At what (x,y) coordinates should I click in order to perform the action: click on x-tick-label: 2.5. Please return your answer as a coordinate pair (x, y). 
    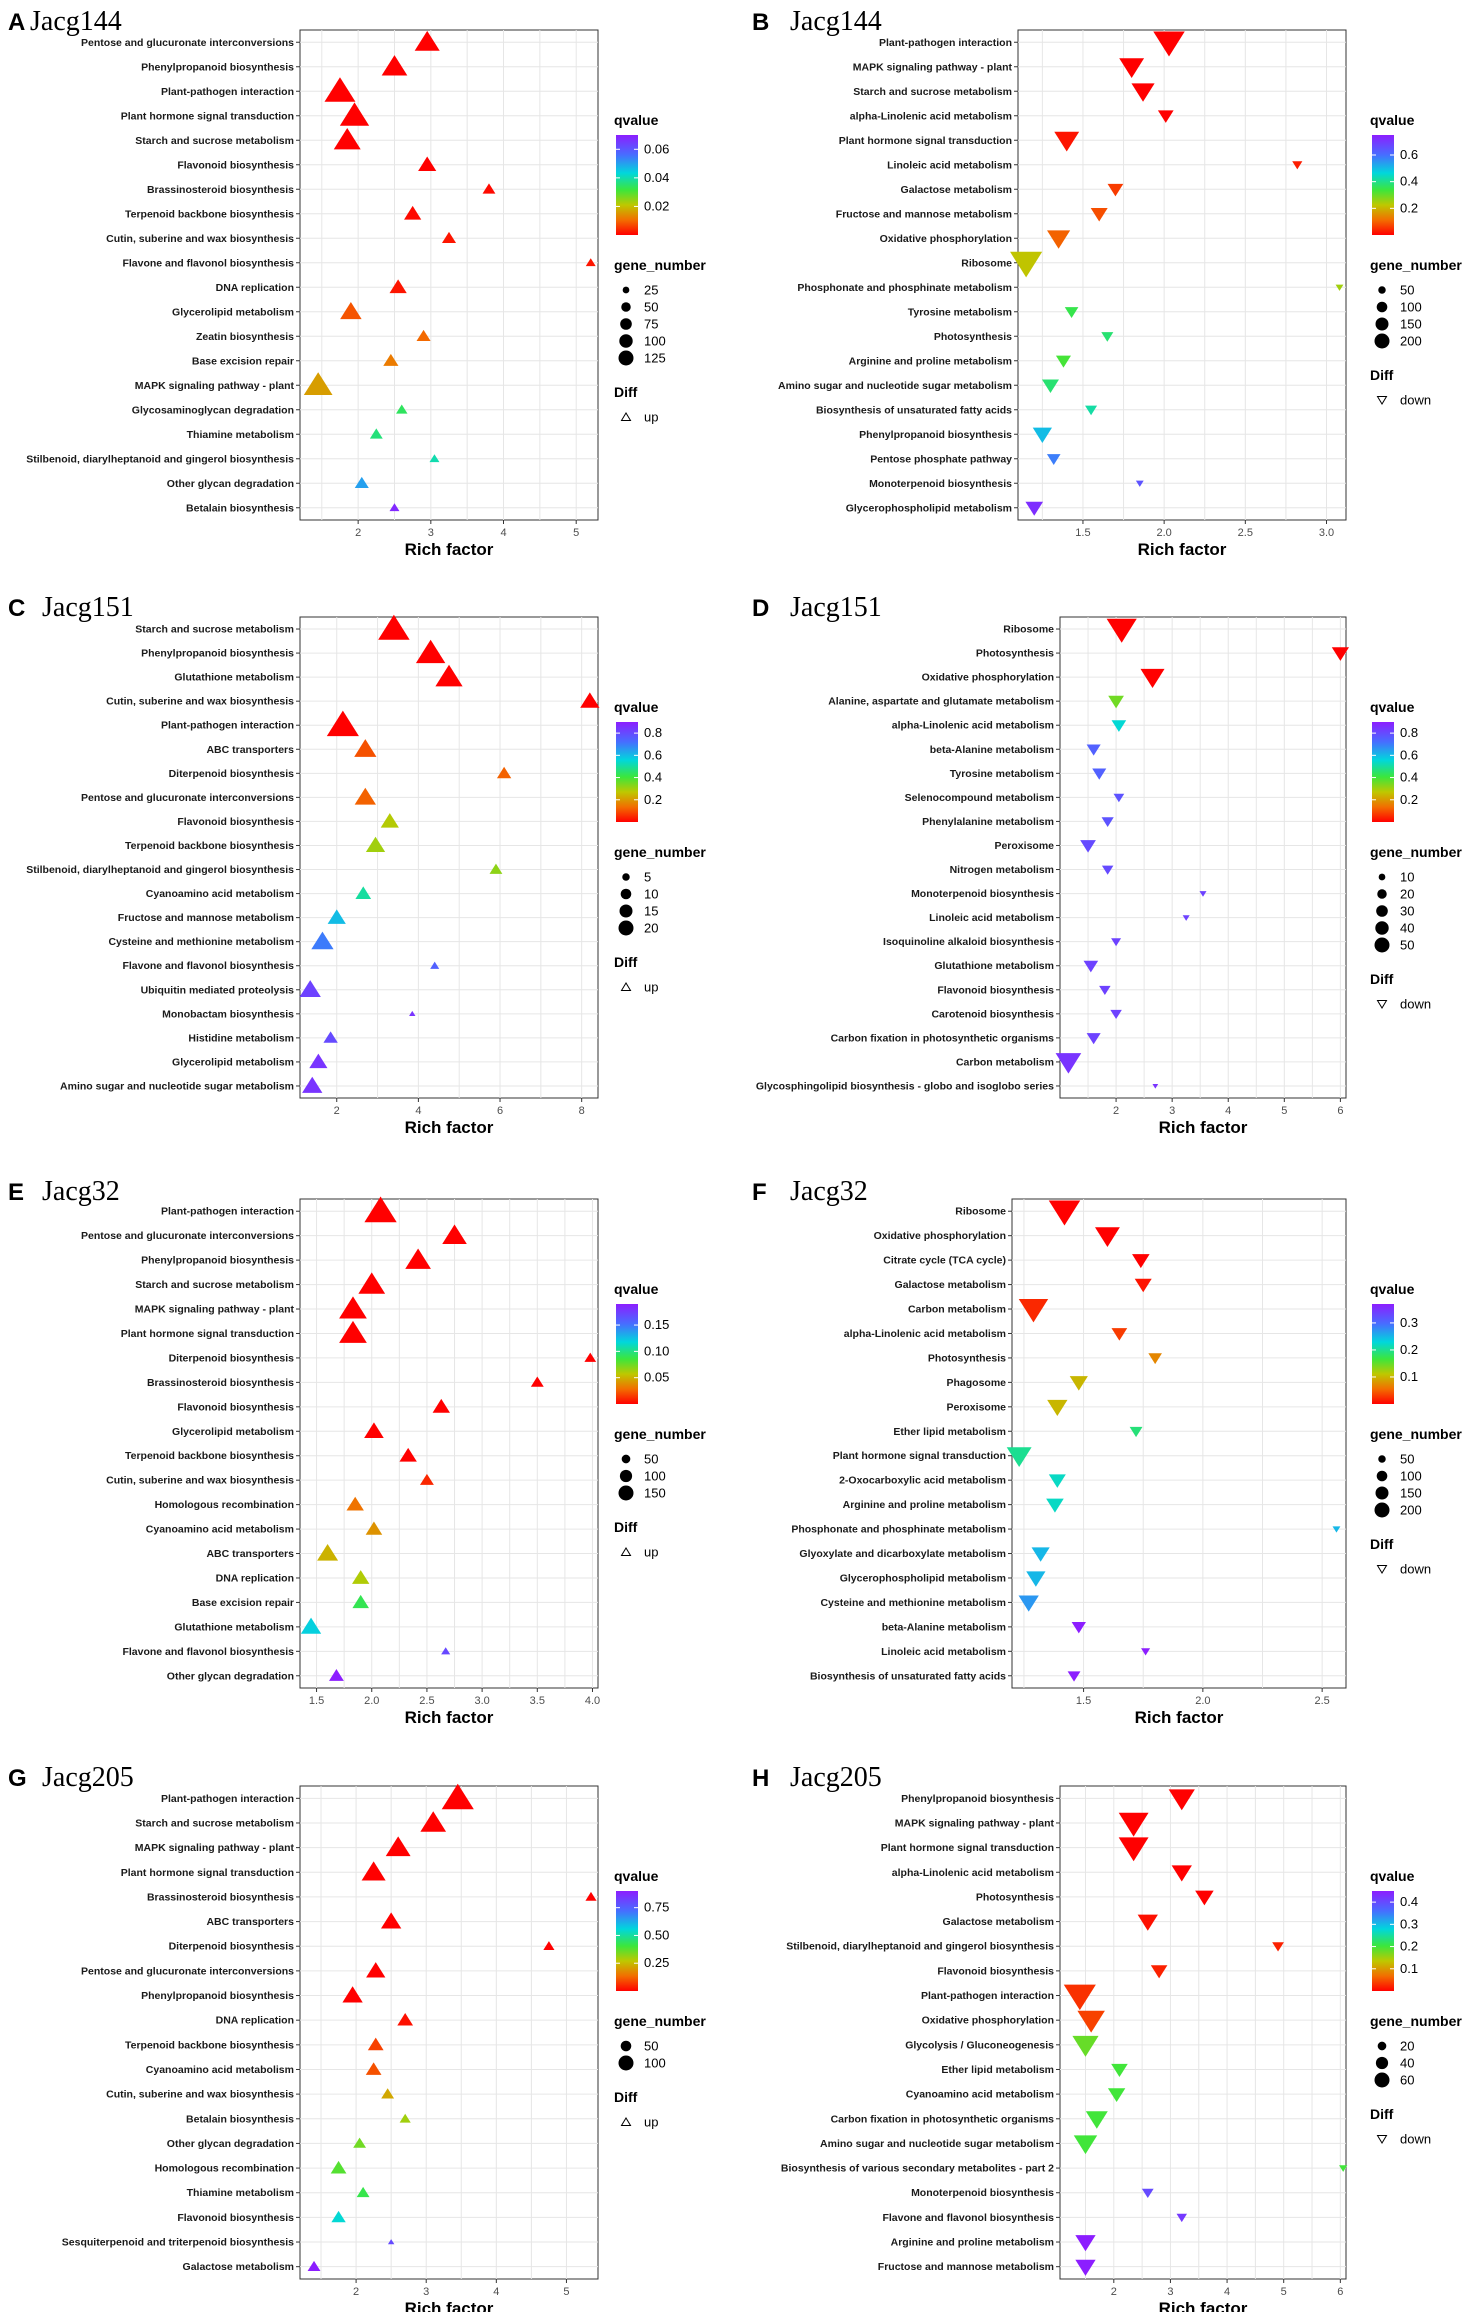
    Looking at the image, I should click on (1321, 1701).